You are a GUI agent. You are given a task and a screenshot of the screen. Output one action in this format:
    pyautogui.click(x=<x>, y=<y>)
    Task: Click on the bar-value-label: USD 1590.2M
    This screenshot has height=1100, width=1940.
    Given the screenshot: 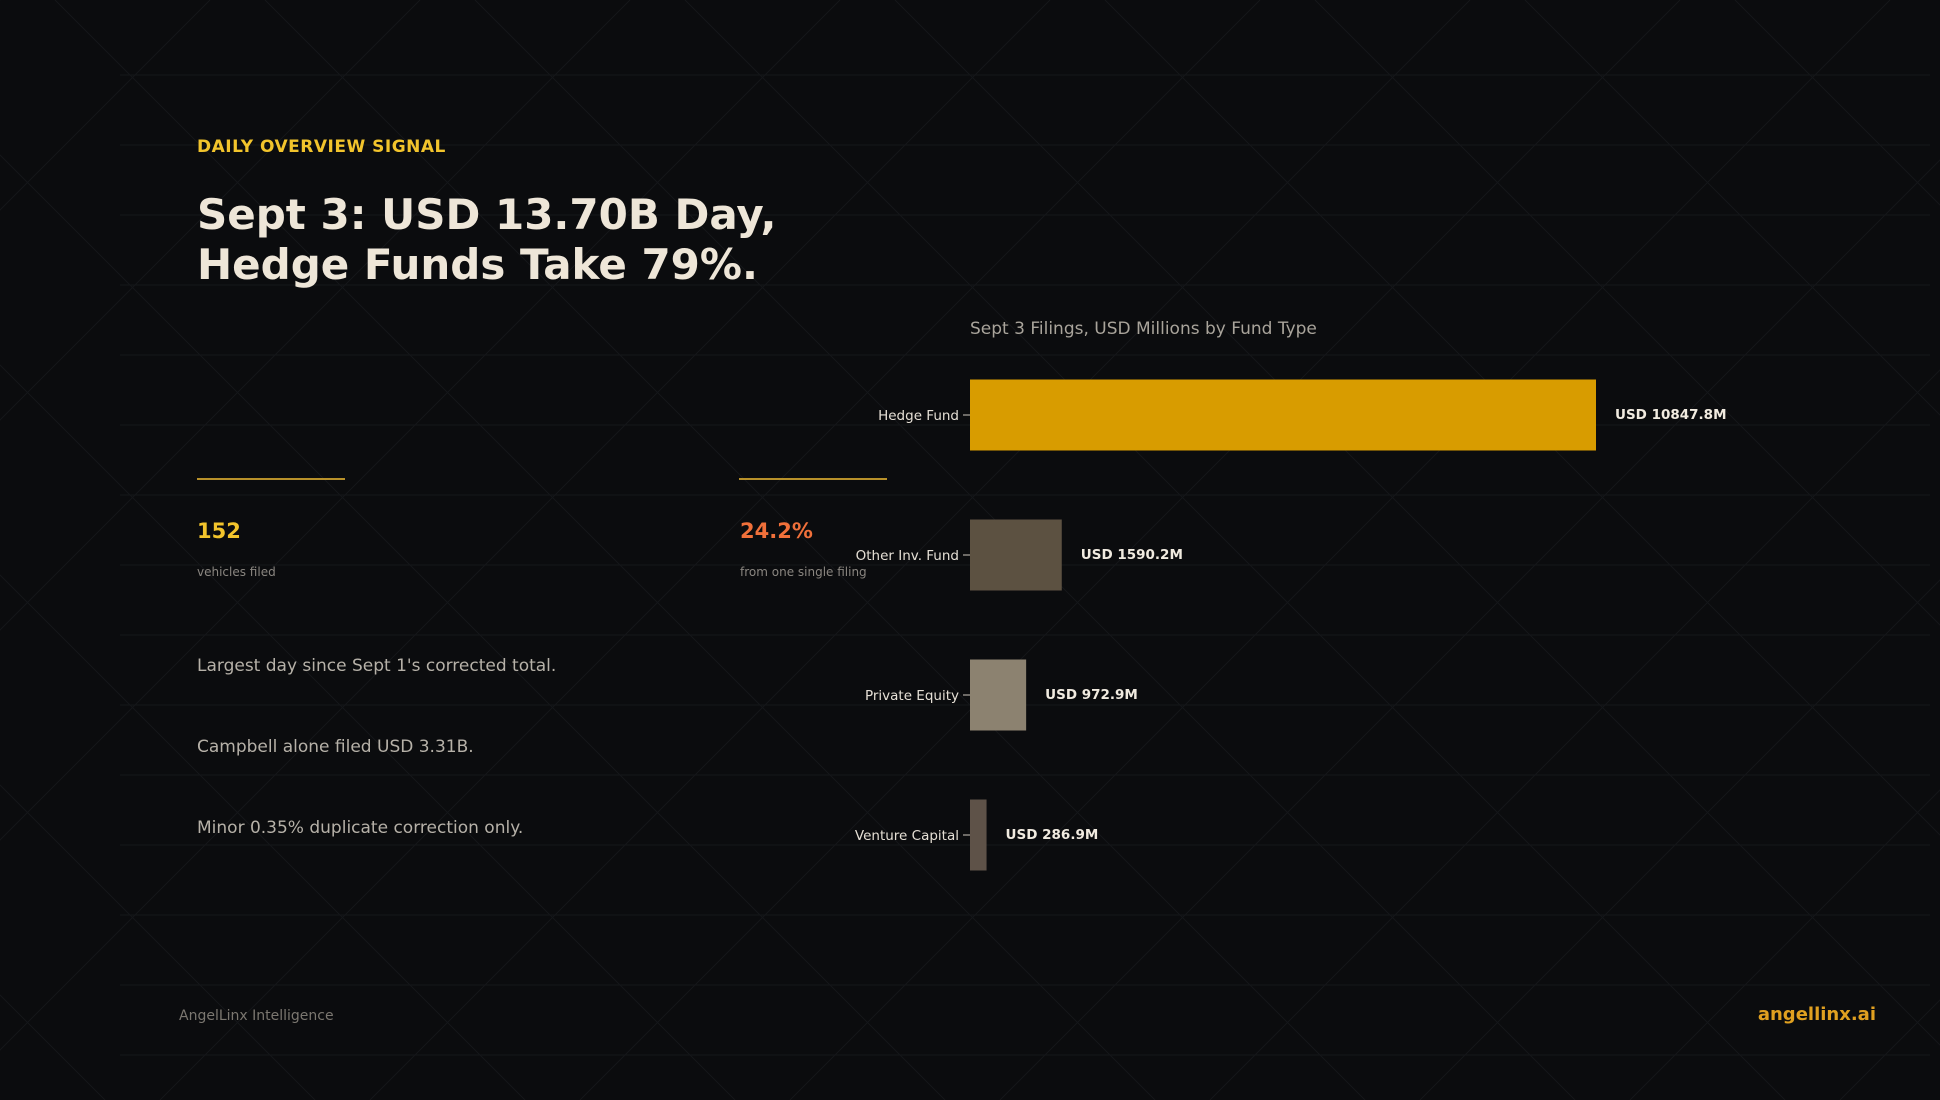 What is the action you would take?
    pyautogui.click(x=1132, y=555)
    